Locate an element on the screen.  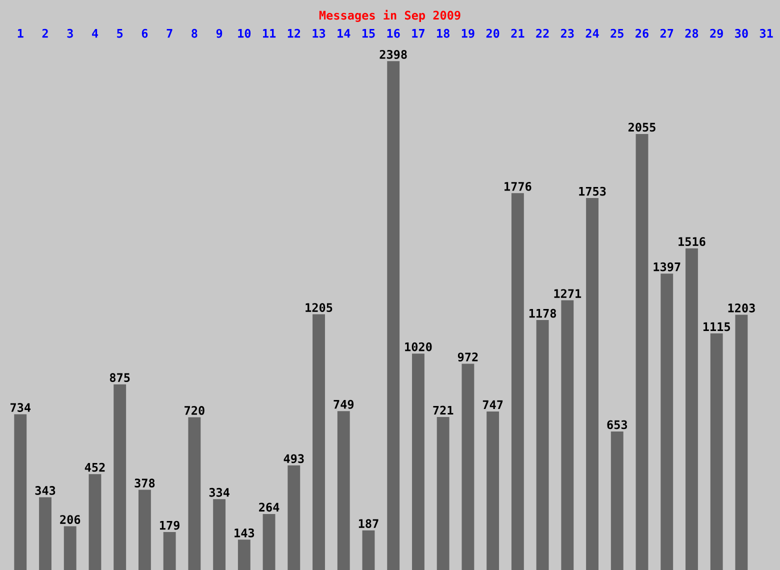
data-label: 187 is located at coordinates (368, 523).